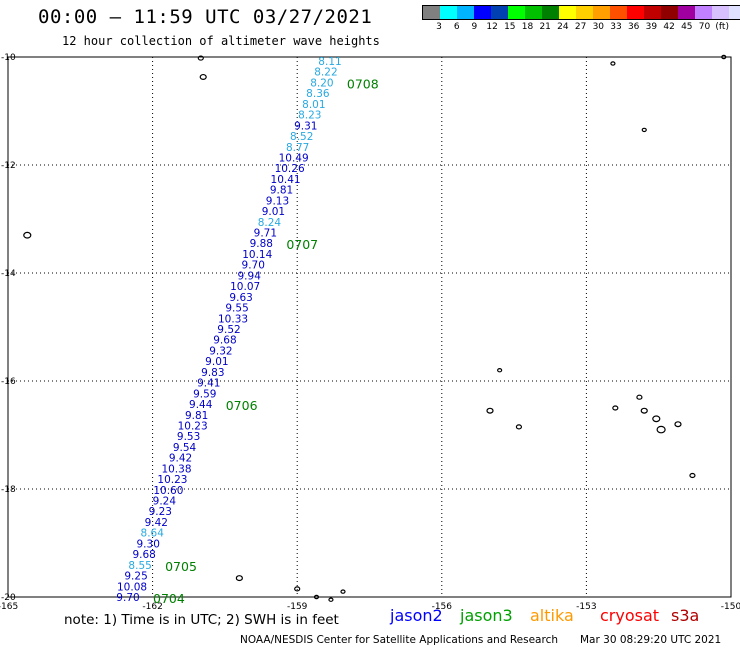  What do you see at coordinates (8, 166) in the screenshot?
I see `y-tick-label: -12` at bounding box center [8, 166].